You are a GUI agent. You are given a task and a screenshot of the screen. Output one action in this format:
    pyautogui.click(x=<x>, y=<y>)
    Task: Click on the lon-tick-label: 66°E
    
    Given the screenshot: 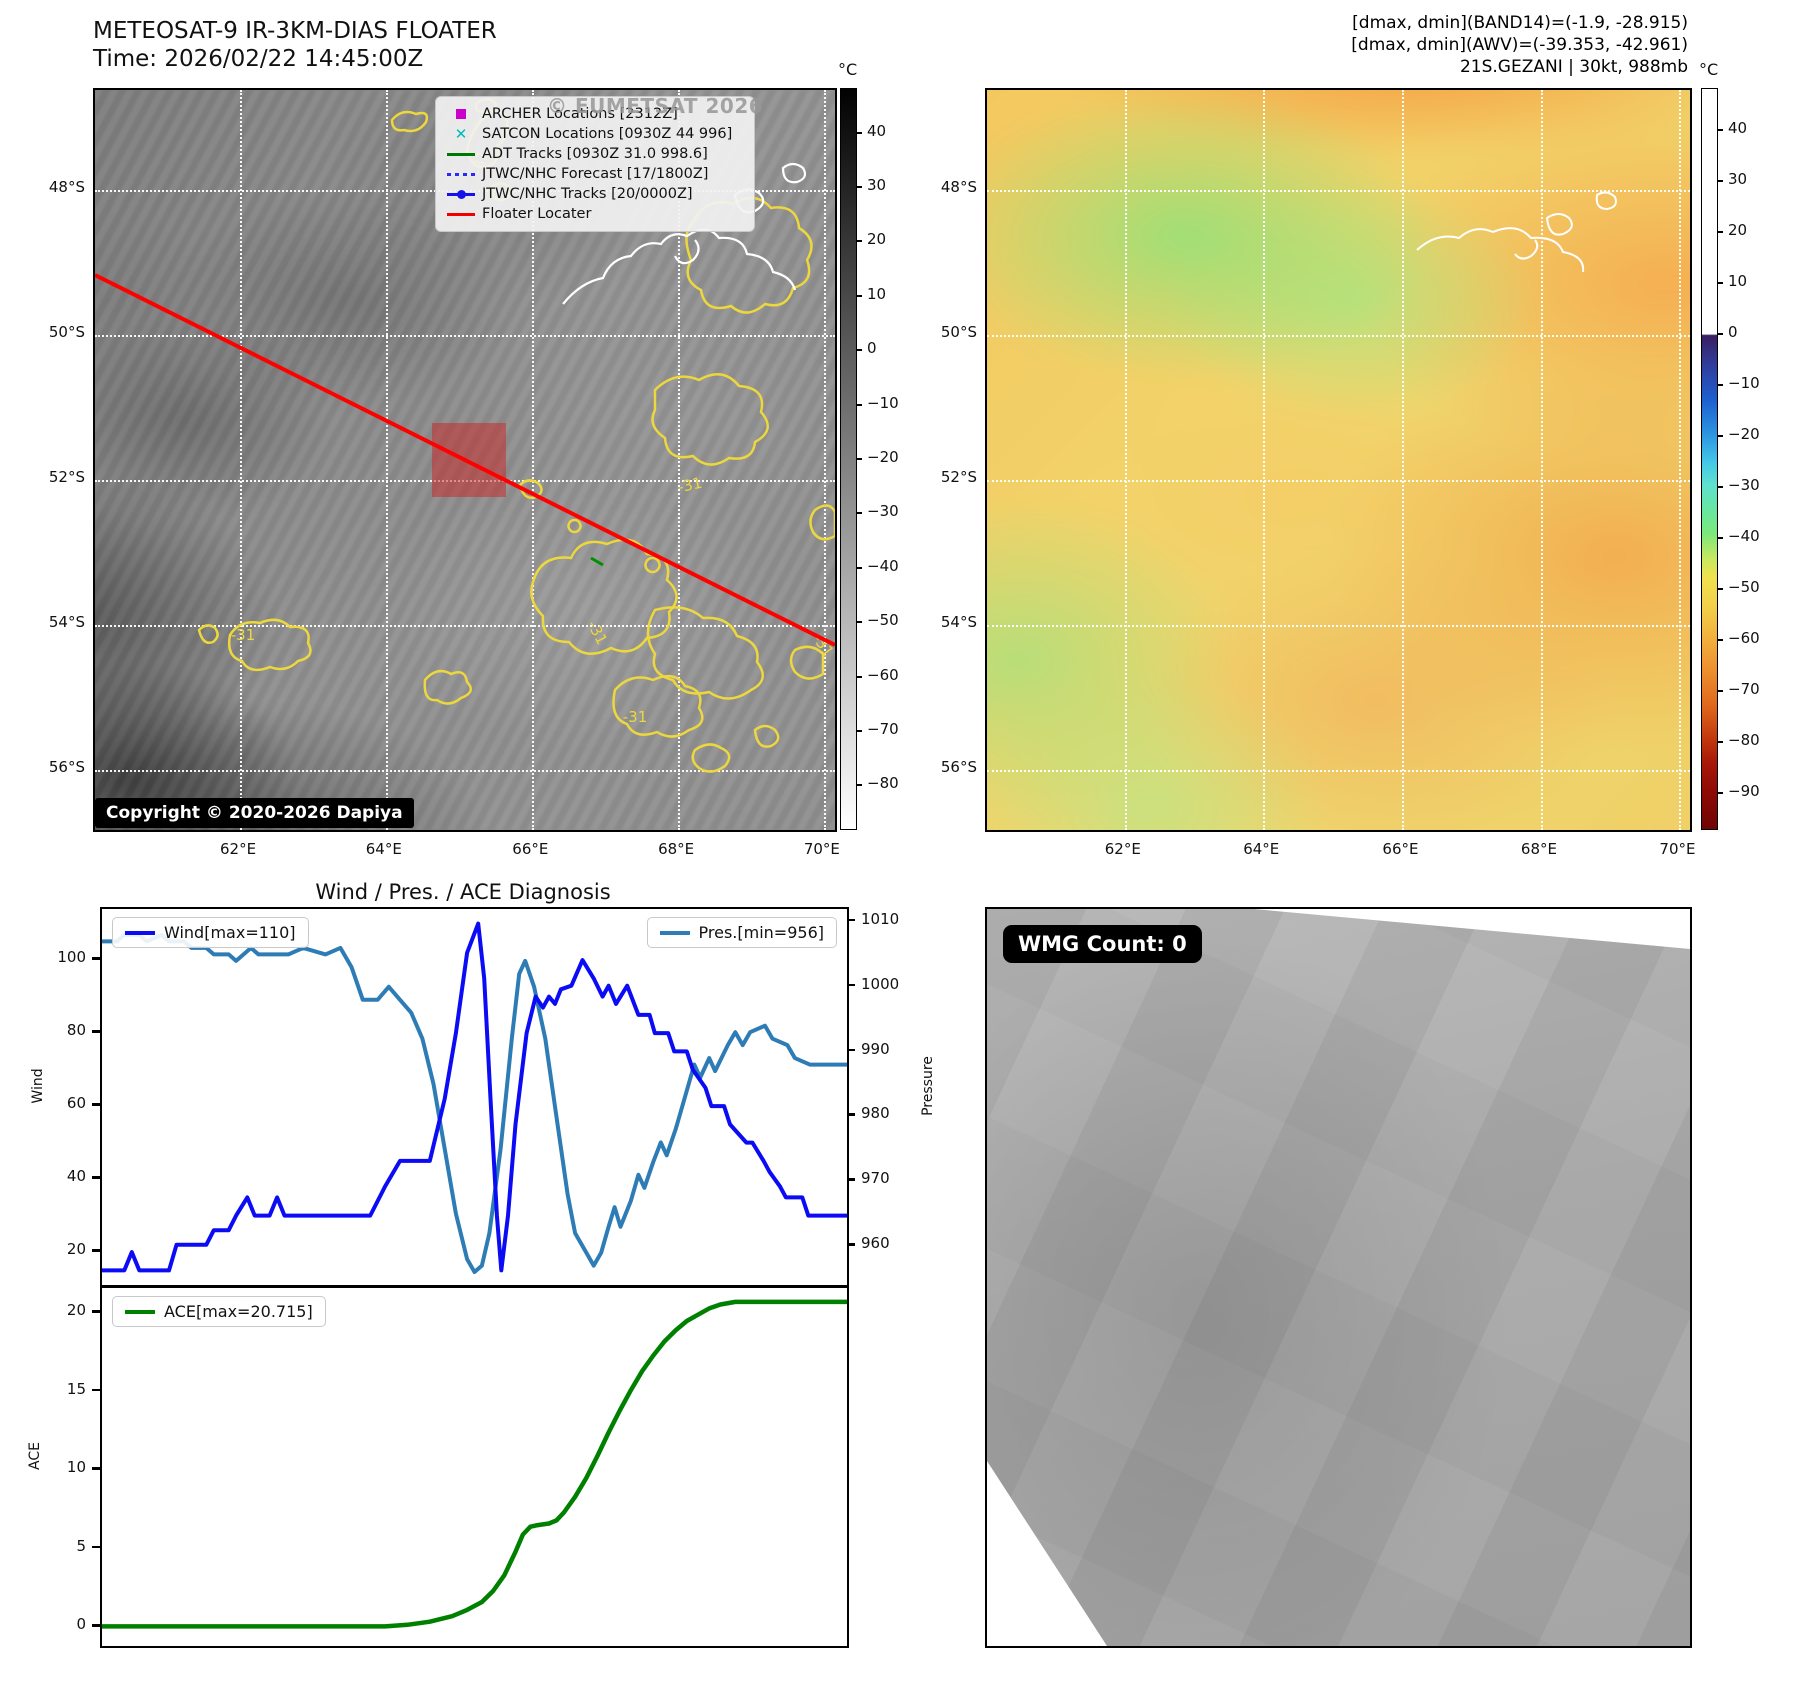 What is the action you would take?
    pyautogui.click(x=1400, y=849)
    